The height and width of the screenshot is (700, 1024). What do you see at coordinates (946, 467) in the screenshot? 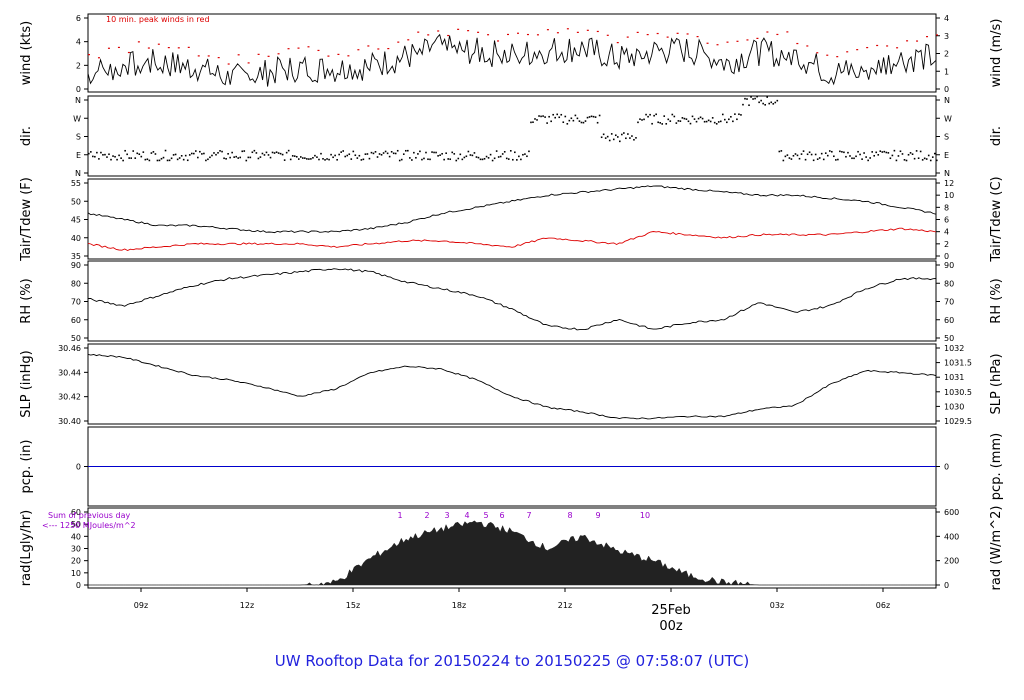
I see `pcp-right-tick-label: 0` at bounding box center [946, 467].